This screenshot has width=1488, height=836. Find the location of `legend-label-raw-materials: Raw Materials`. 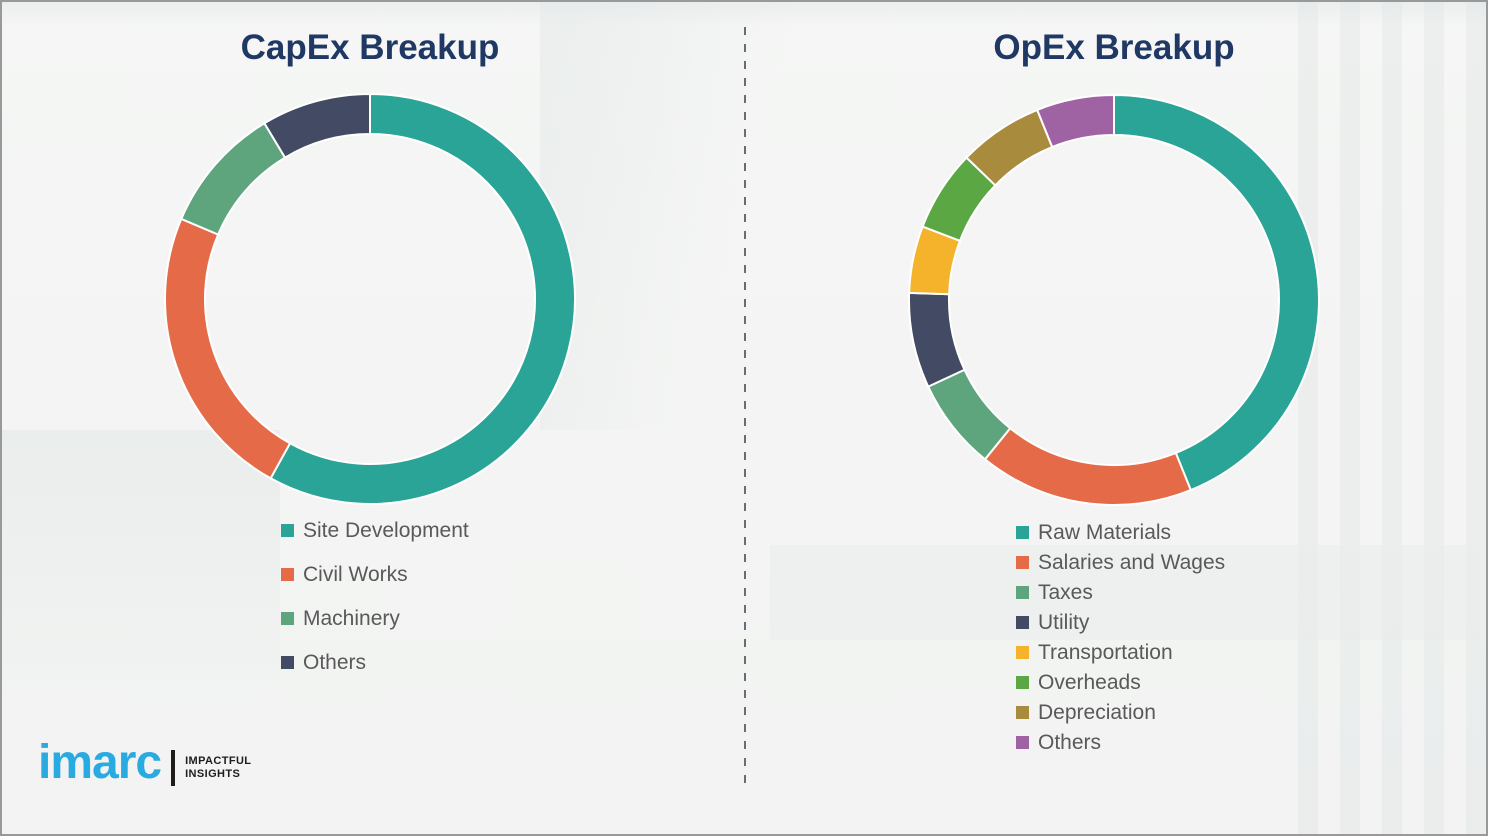

legend-label-raw-materials: Raw Materials is located at coordinates (1105, 532).